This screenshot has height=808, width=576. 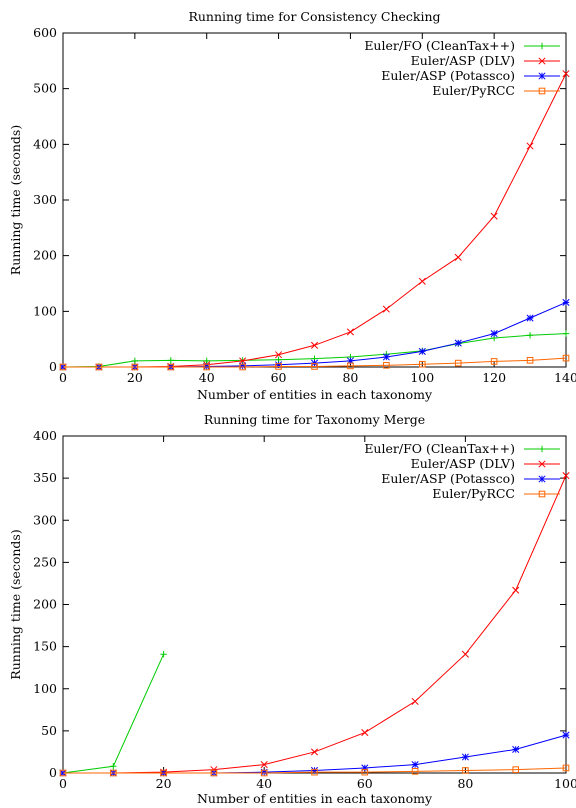 What do you see at coordinates (439, 448) in the screenshot?
I see `legend-label: Euler/FO (CleanTax++)` at bounding box center [439, 448].